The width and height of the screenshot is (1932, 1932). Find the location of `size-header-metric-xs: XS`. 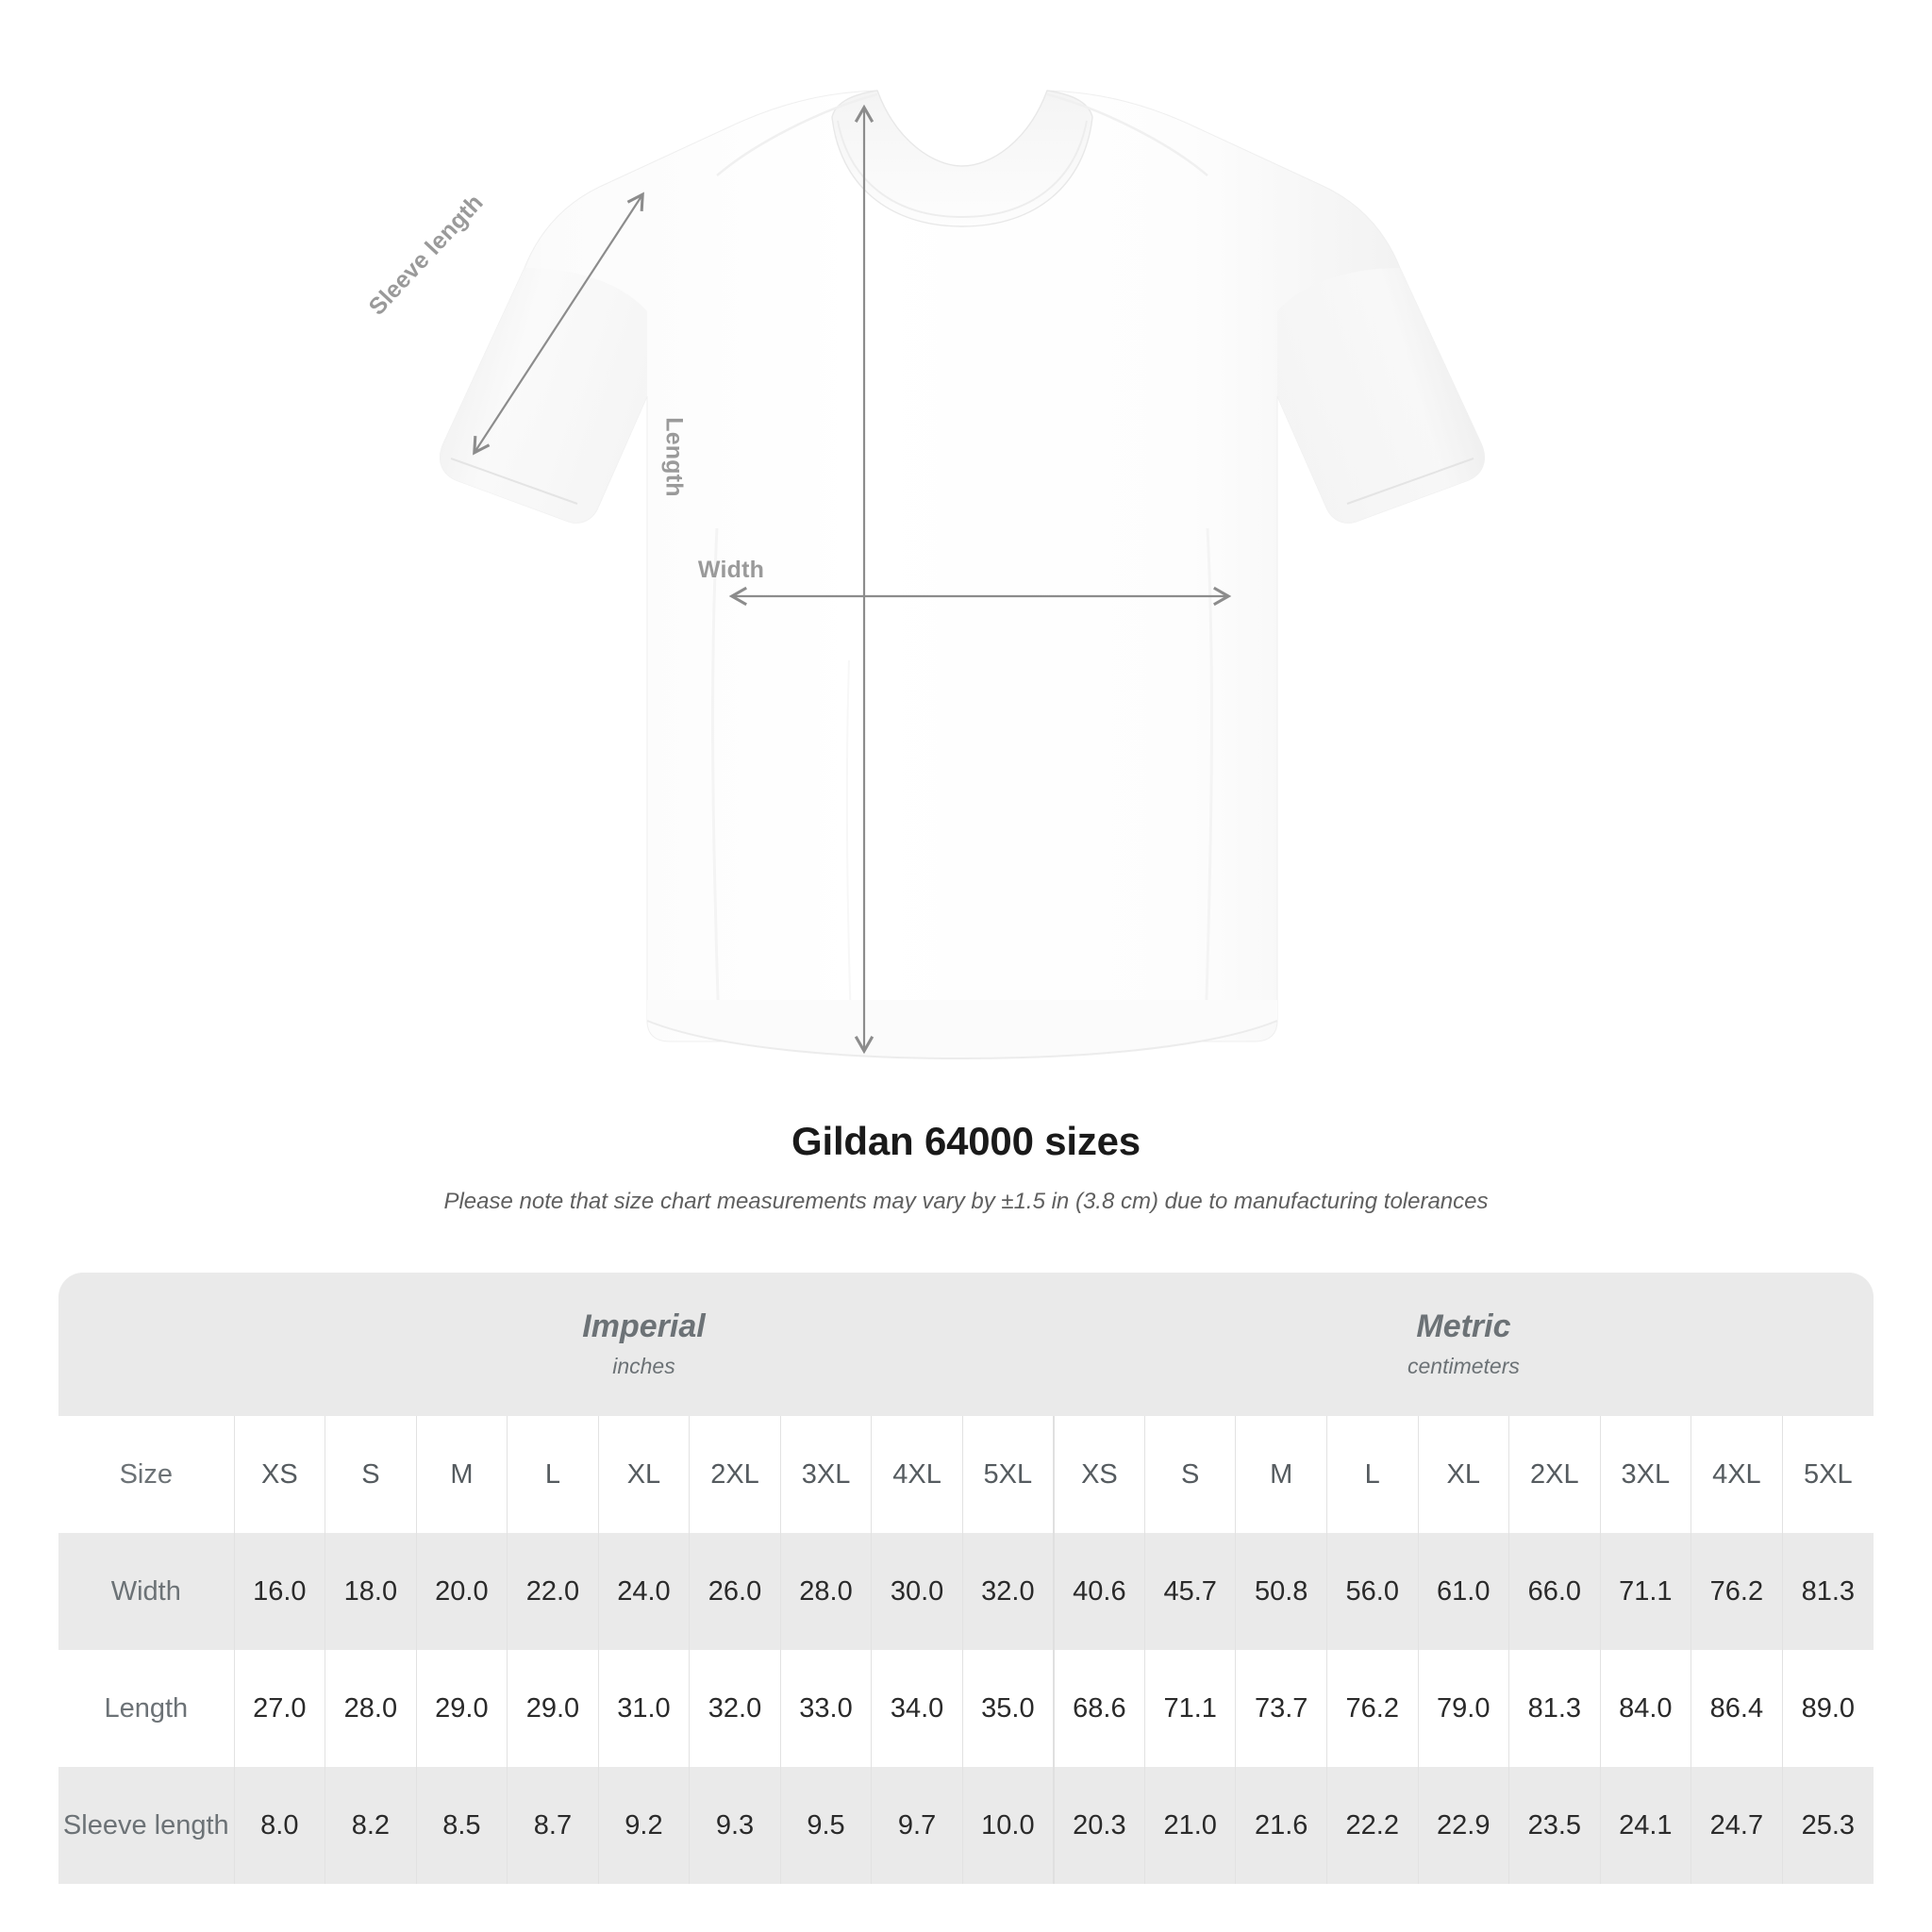

size-header-metric-xs: XS is located at coordinates (1098, 1474).